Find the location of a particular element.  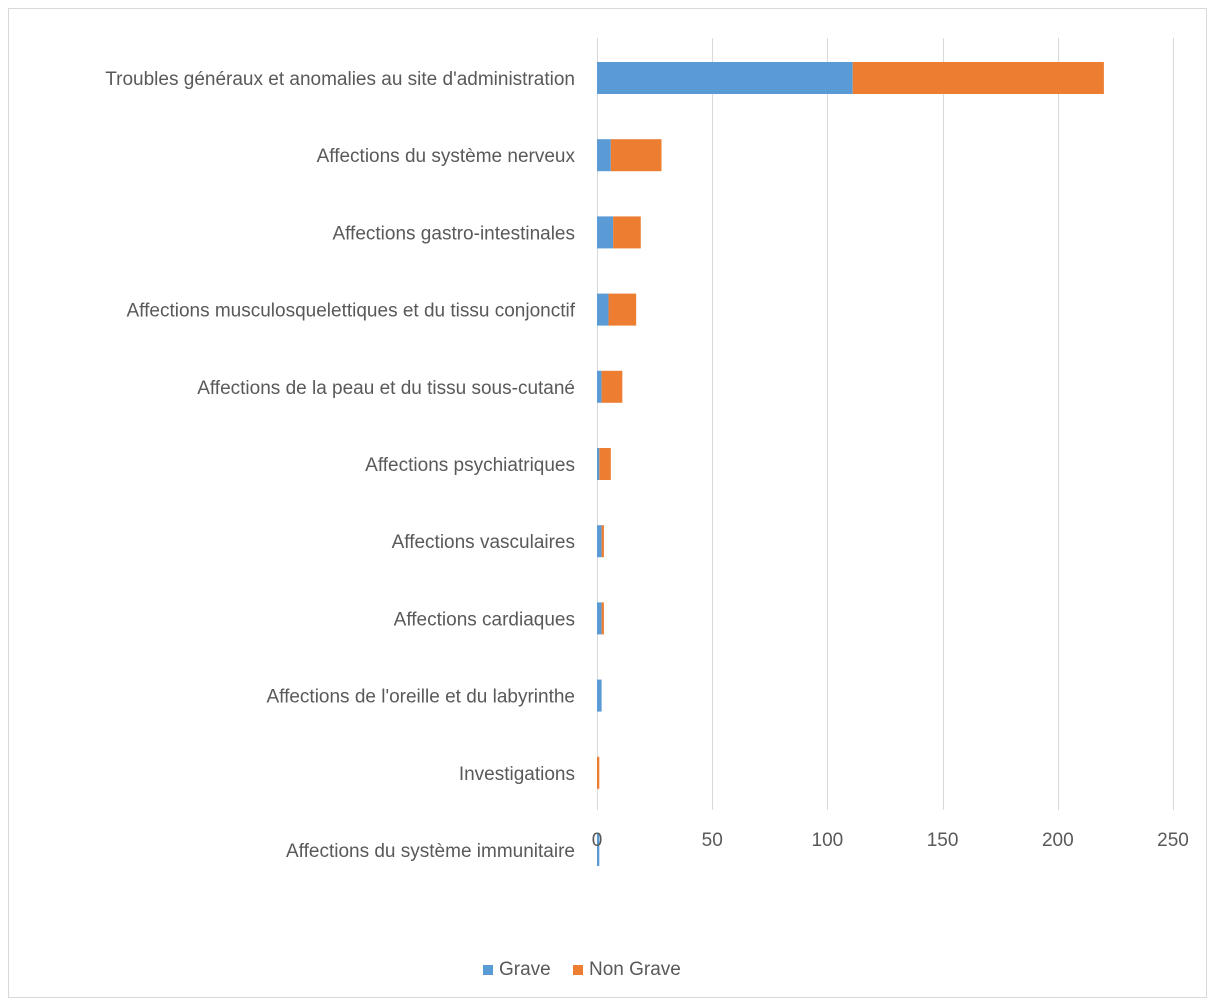

category-label: Affections psychiatriques is located at coordinates (470, 465).